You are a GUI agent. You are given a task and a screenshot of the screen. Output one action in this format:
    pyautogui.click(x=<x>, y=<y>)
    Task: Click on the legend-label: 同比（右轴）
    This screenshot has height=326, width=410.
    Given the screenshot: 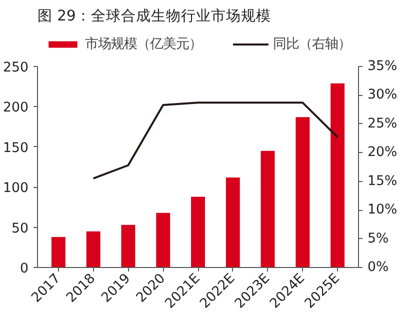 What is the action you would take?
    pyautogui.click(x=312, y=44)
    